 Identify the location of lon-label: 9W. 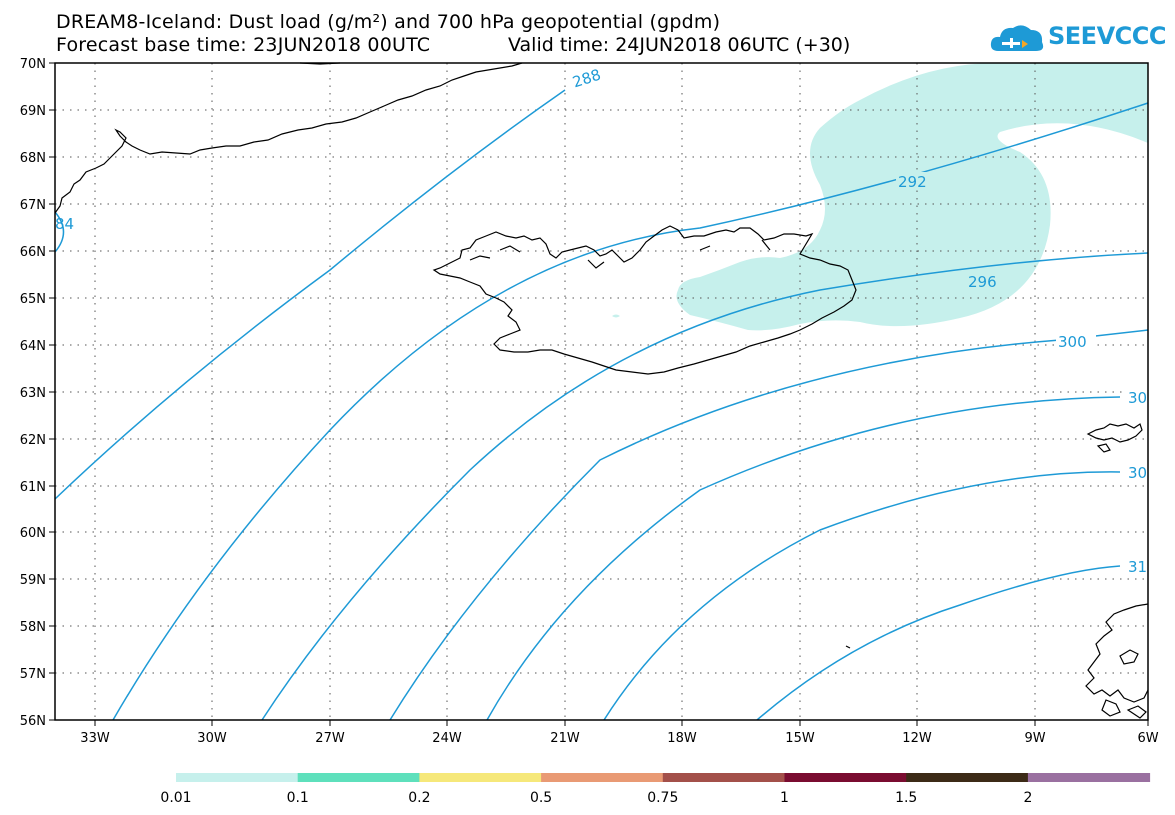
(1034, 738).